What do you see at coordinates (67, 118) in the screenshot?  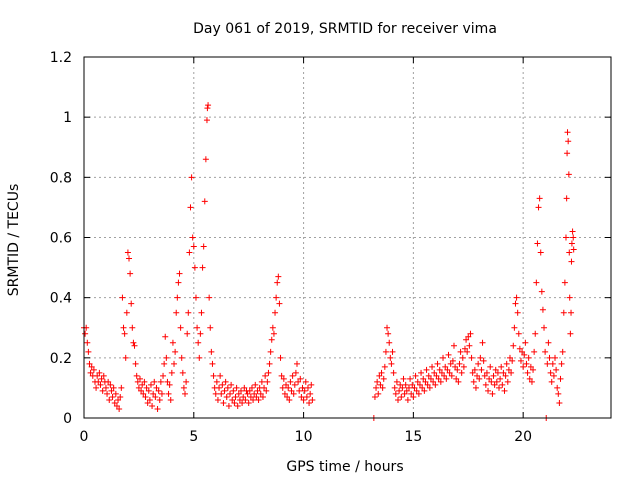 I see `y-tick-label: 1` at bounding box center [67, 118].